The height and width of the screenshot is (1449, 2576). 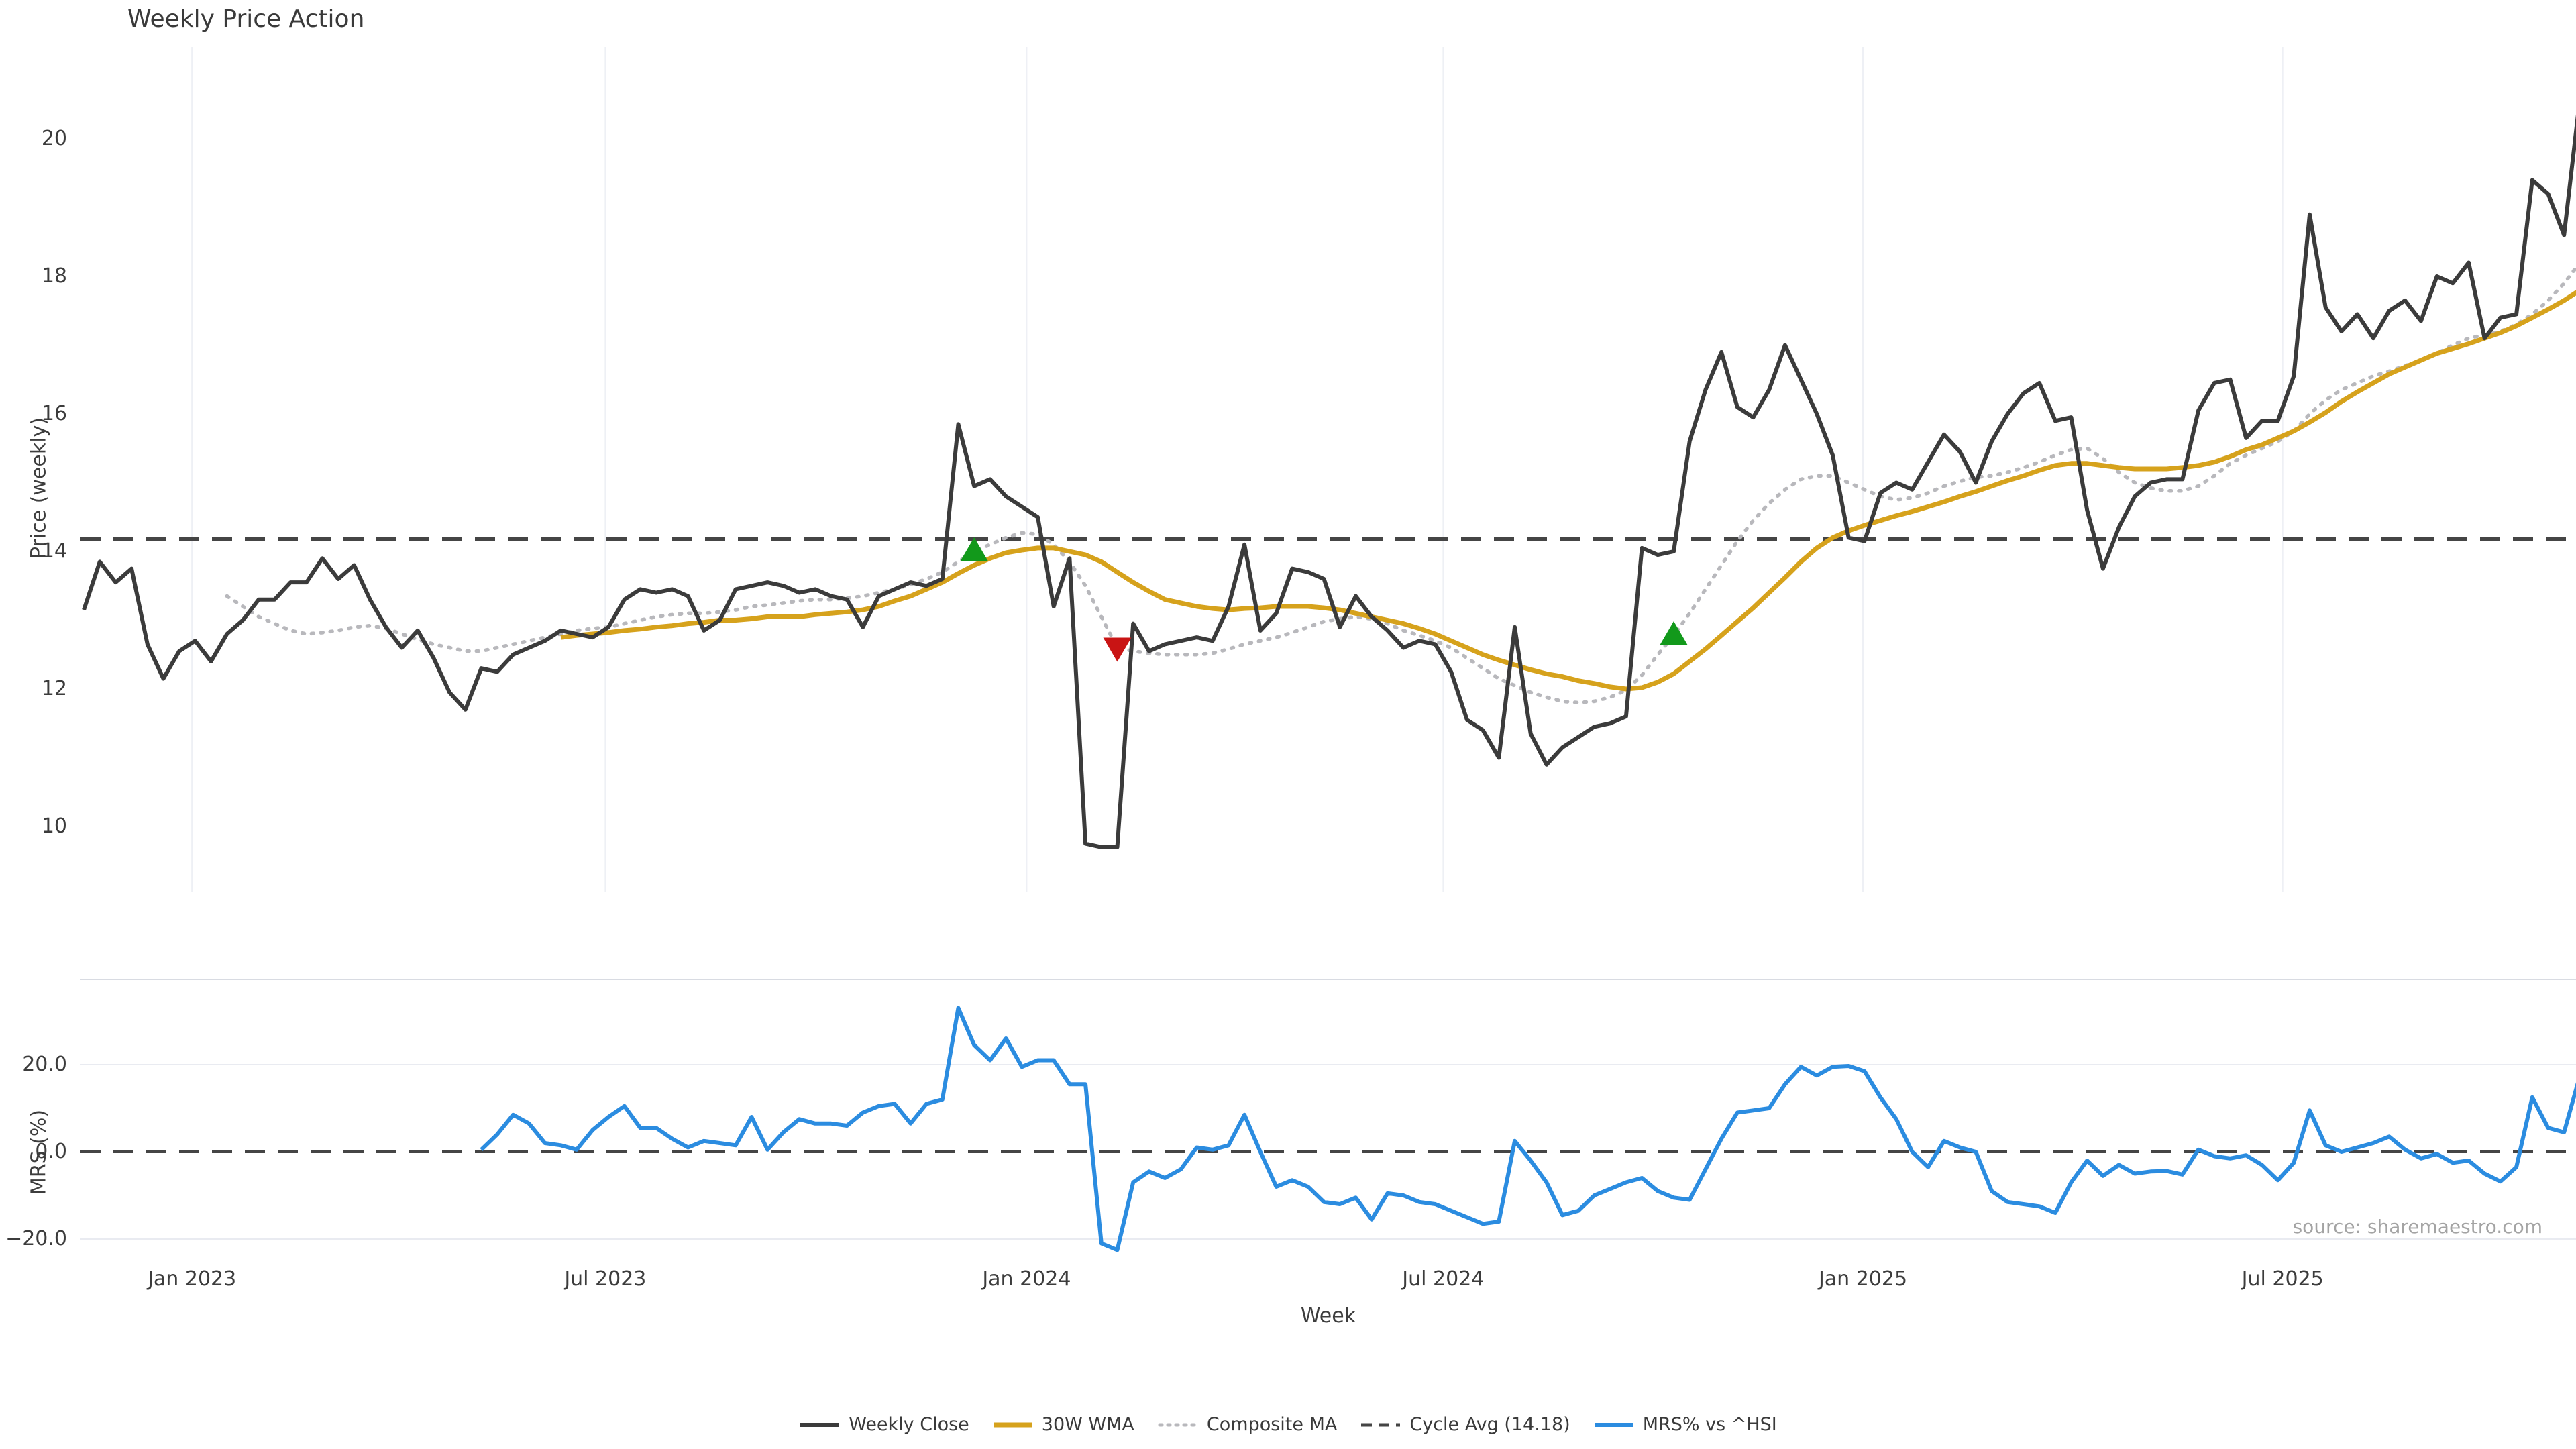 I want to click on mrs-swatch-icon, so click(x=1613, y=1424).